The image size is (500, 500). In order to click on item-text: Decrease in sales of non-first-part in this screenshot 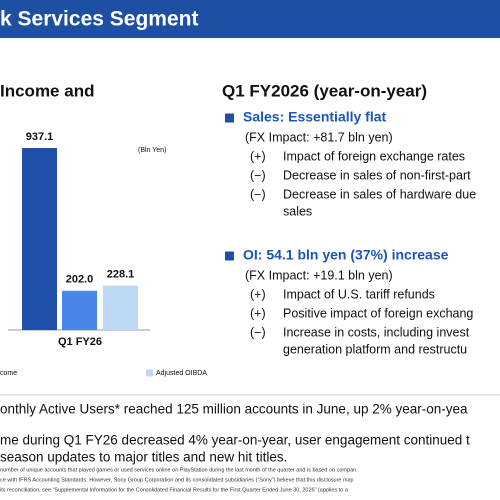, I will do `click(377, 175)`.